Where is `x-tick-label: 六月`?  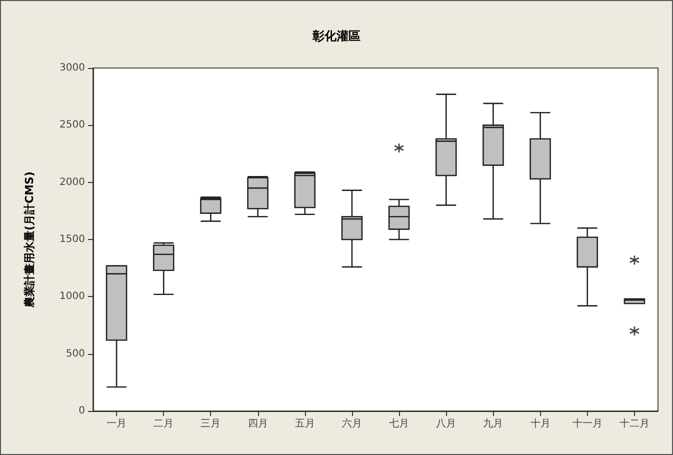 x-tick-label: 六月 is located at coordinates (352, 424).